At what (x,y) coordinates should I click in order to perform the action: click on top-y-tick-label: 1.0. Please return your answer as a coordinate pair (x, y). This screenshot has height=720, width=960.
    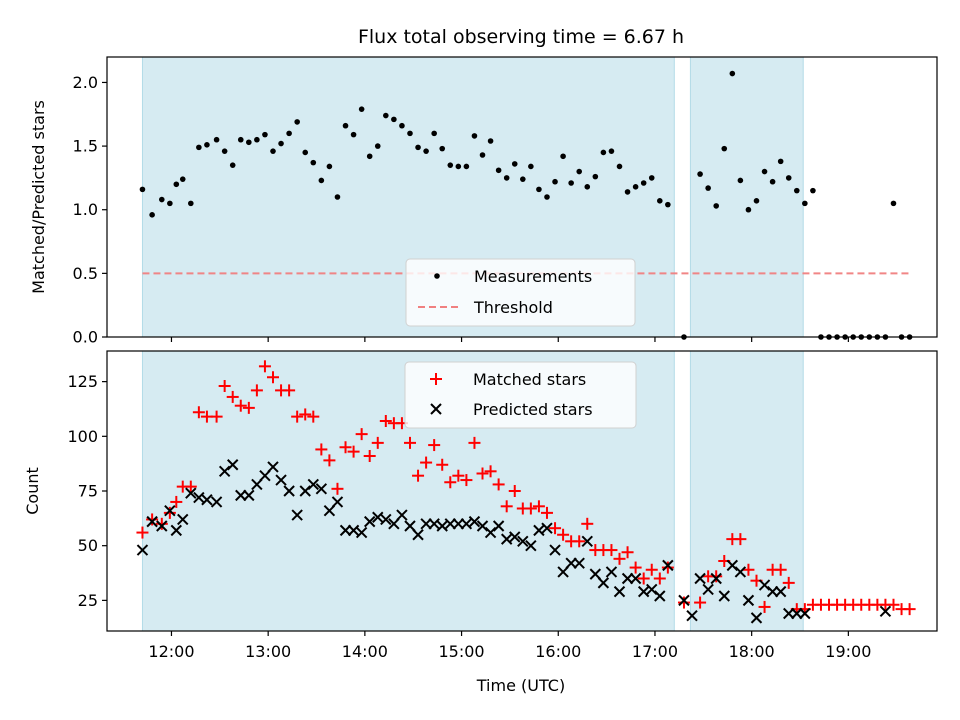
    Looking at the image, I should click on (85, 209).